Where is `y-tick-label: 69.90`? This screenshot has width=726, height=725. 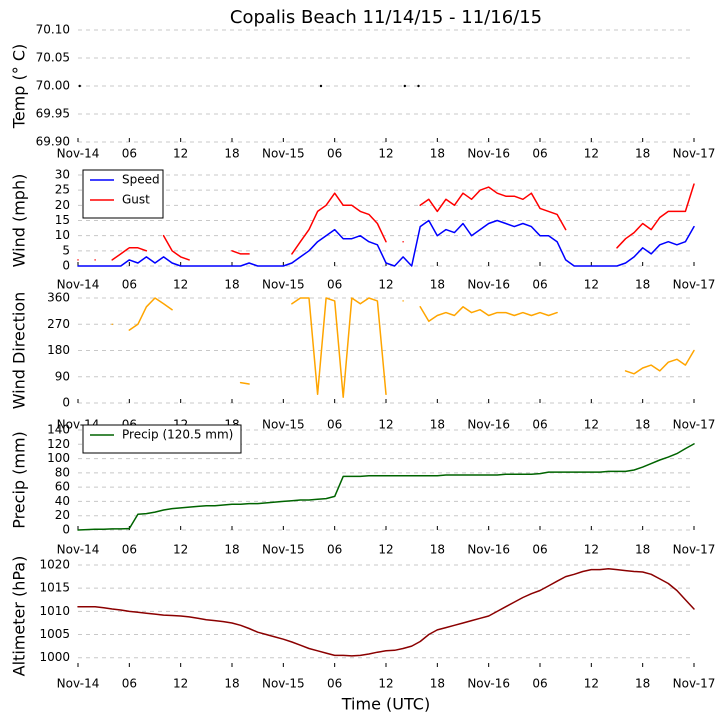
y-tick-label: 69.90 is located at coordinates (53, 142).